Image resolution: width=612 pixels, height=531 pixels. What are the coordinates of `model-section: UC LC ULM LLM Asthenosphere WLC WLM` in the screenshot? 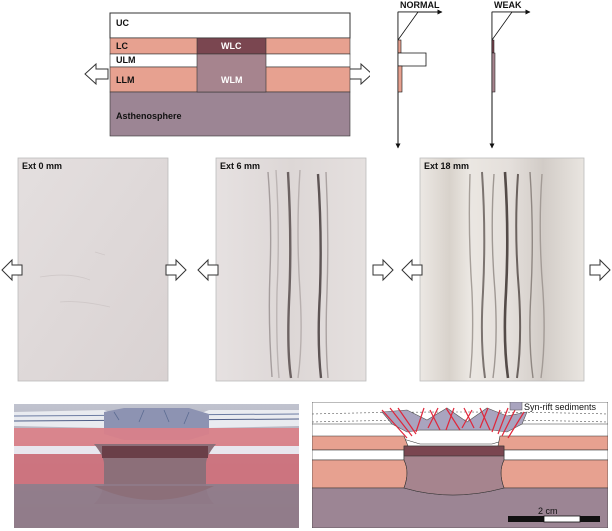 It's located at (225, 75).